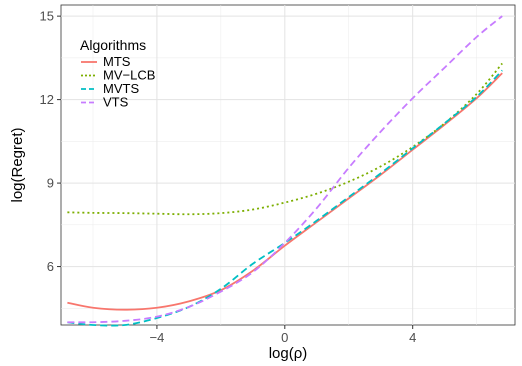 The width and height of the screenshot is (522, 366). What do you see at coordinates (47, 99) in the screenshot?
I see `y-tick-label: 12` at bounding box center [47, 99].